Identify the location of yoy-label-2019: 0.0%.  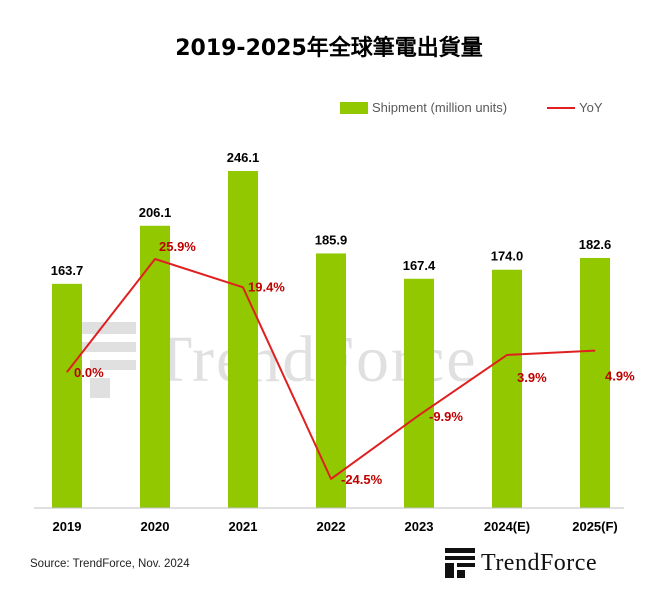
(89, 372).